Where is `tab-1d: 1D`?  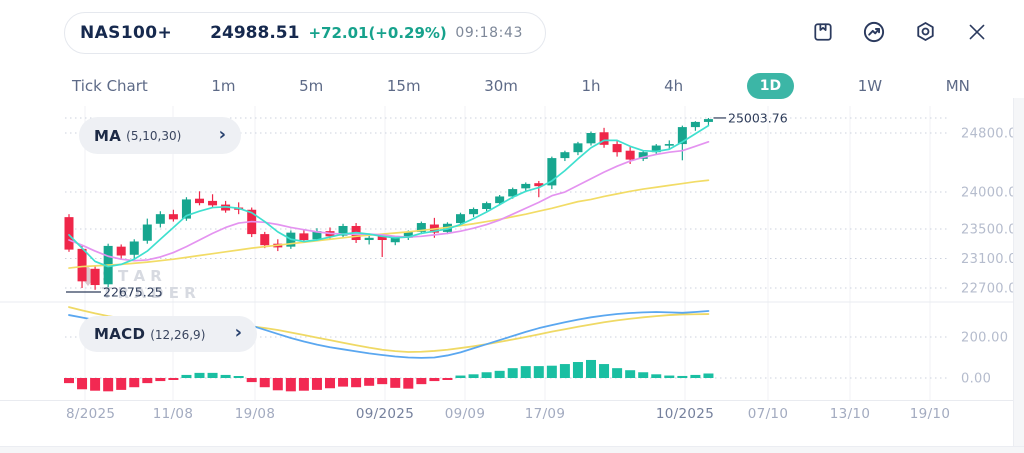 tab-1d: 1D is located at coordinates (770, 86).